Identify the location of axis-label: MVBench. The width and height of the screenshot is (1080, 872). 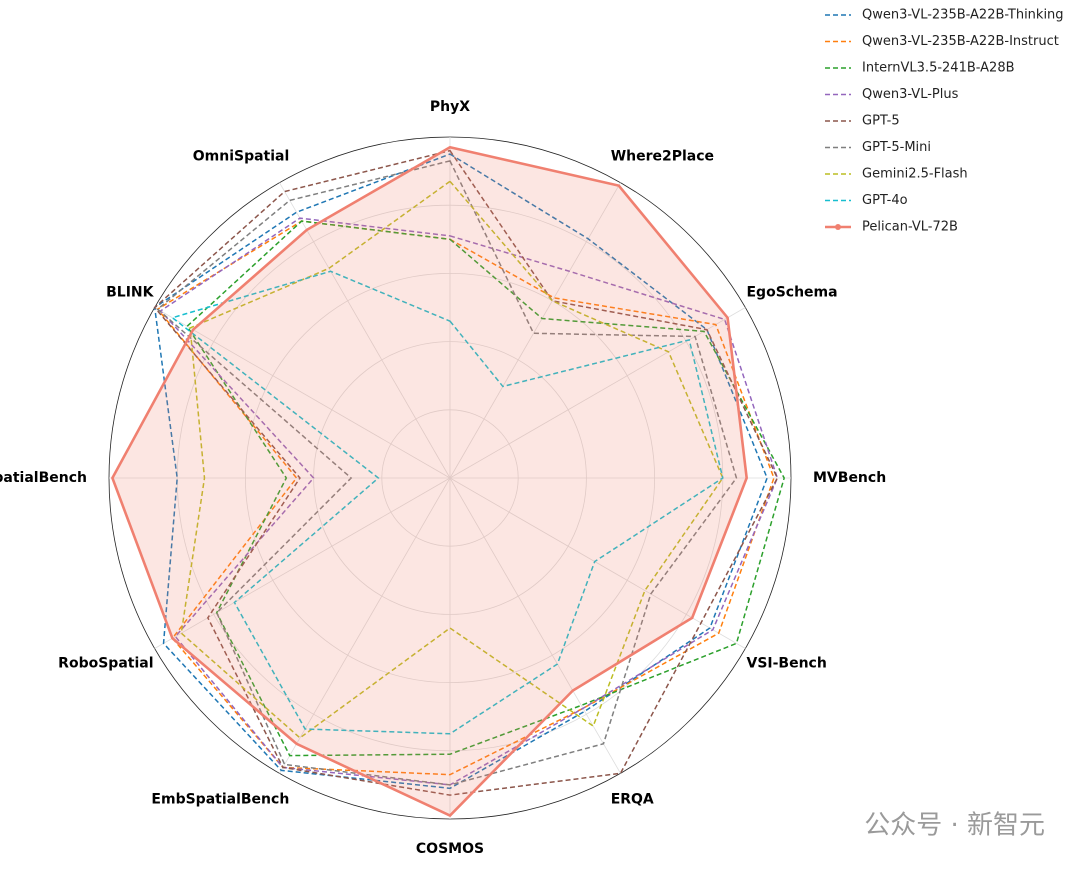
(849, 478).